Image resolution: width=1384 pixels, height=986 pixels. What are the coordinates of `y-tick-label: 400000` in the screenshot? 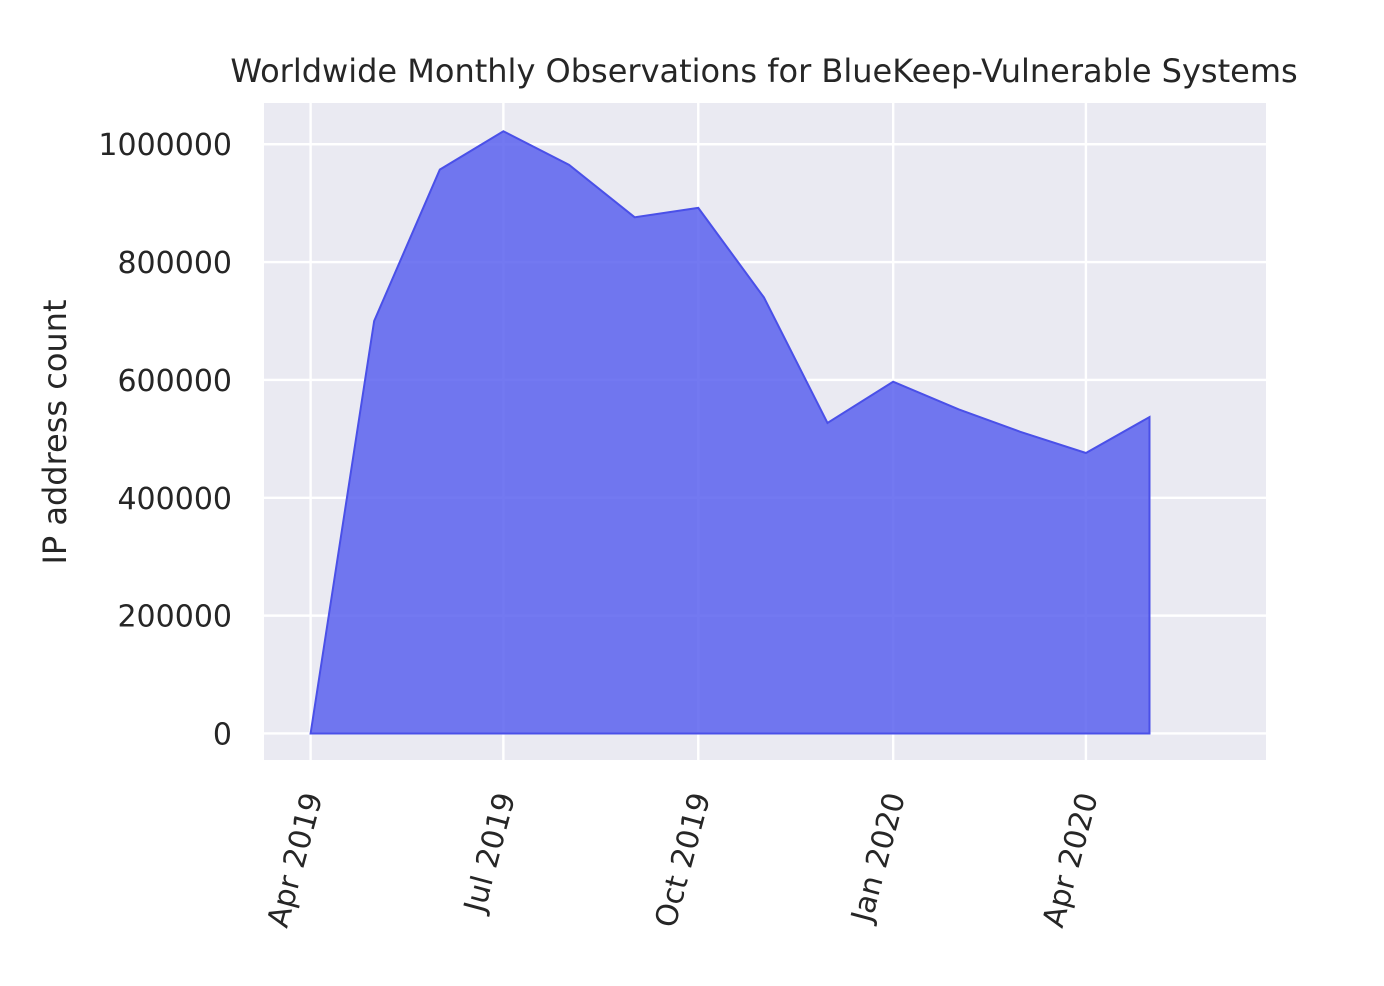 It's located at (174, 499).